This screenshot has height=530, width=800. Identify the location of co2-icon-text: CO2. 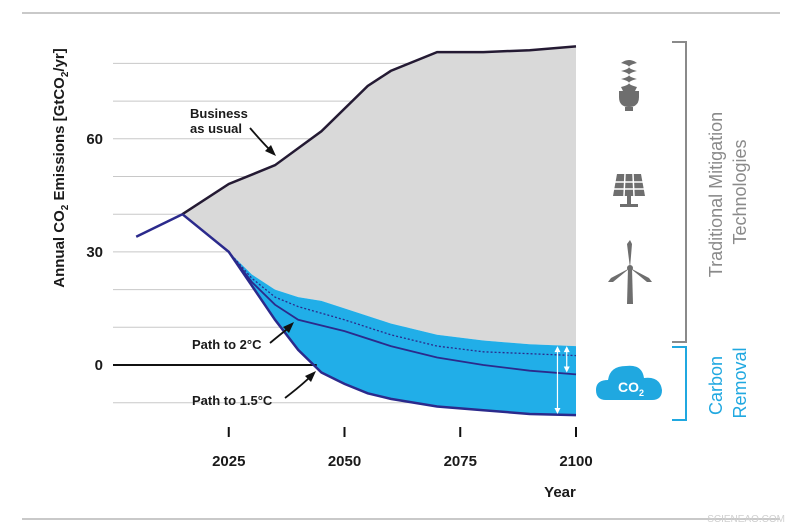
(631, 388).